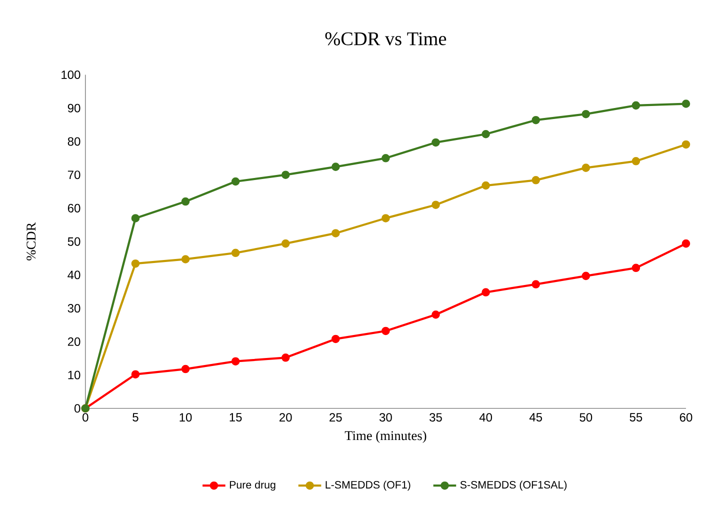 Image resolution: width=710 pixels, height=526 pixels. What do you see at coordinates (586, 417) in the screenshot?
I see `x-tick-label: 50` at bounding box center [586, 417].